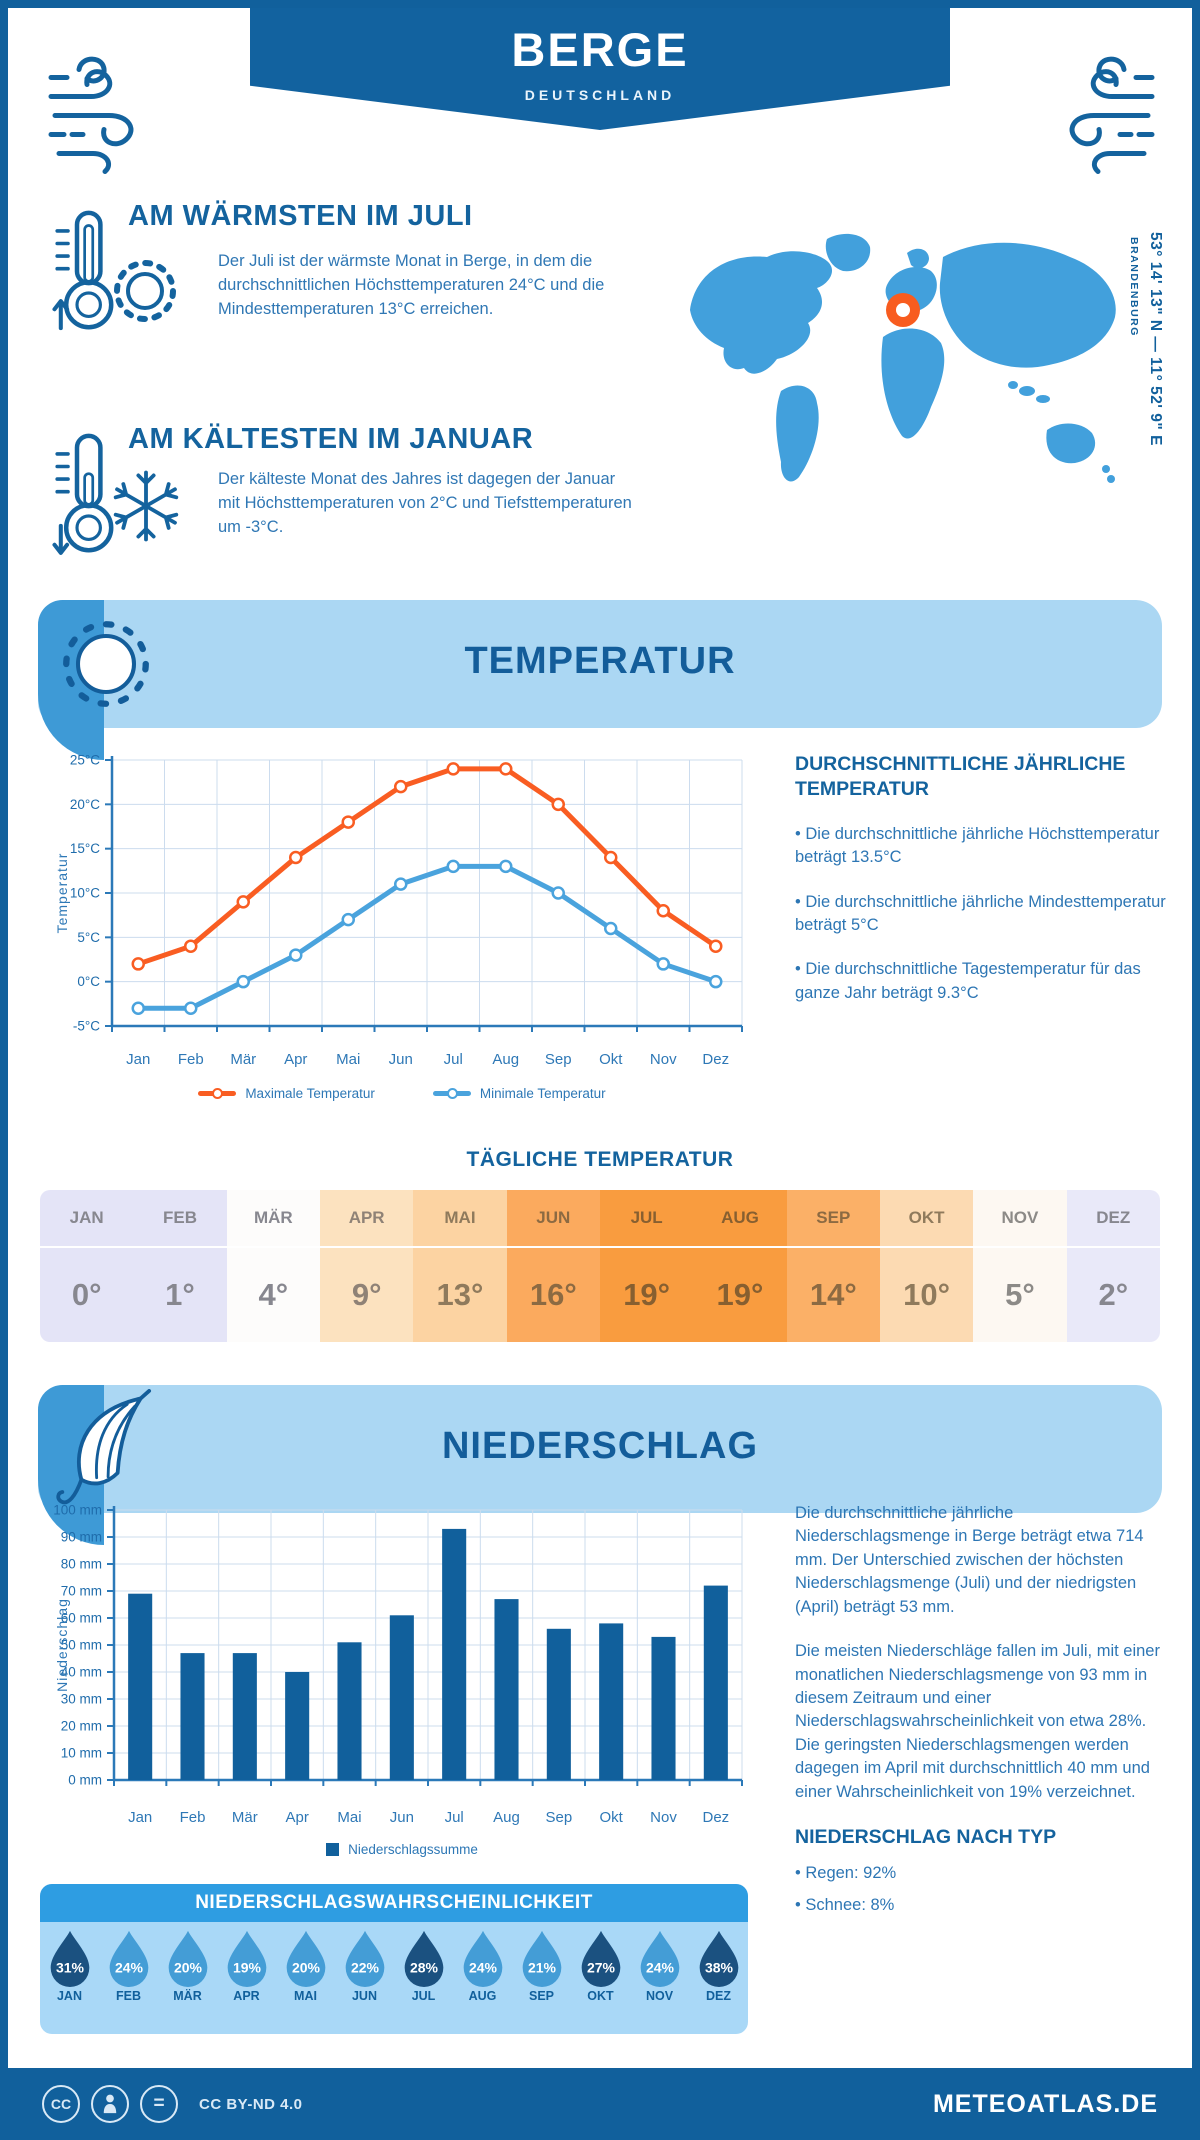 The height and width of the screenshot is (2140, 1200). Describe the element at coordinates (718, 1996) in the screenshot. I see `droplet-month: DEZ` at that location.